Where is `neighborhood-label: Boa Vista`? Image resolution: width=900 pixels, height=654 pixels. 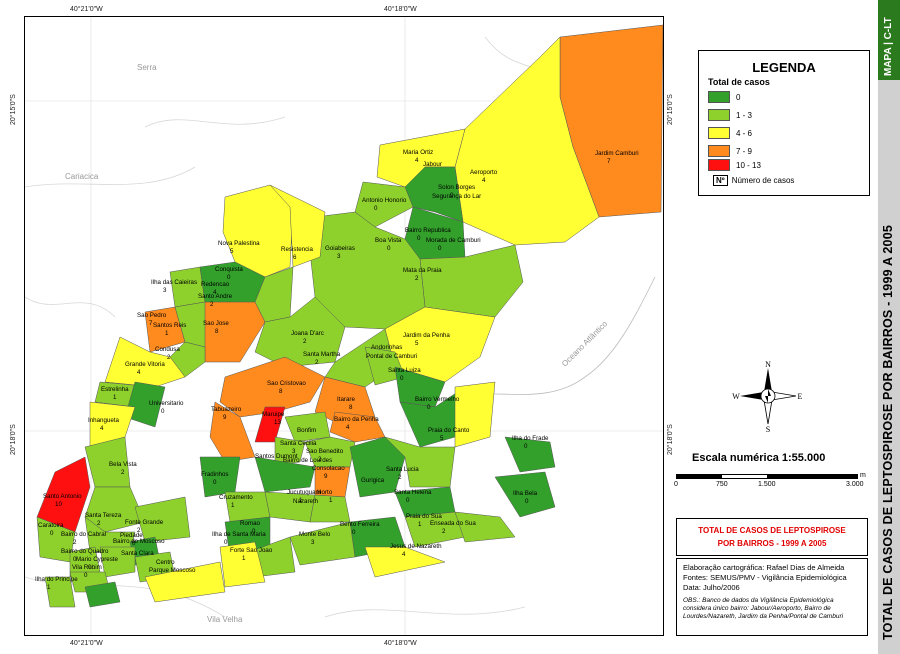
neighborhood-label: Boa Vista is located at coordinates (388, 240).